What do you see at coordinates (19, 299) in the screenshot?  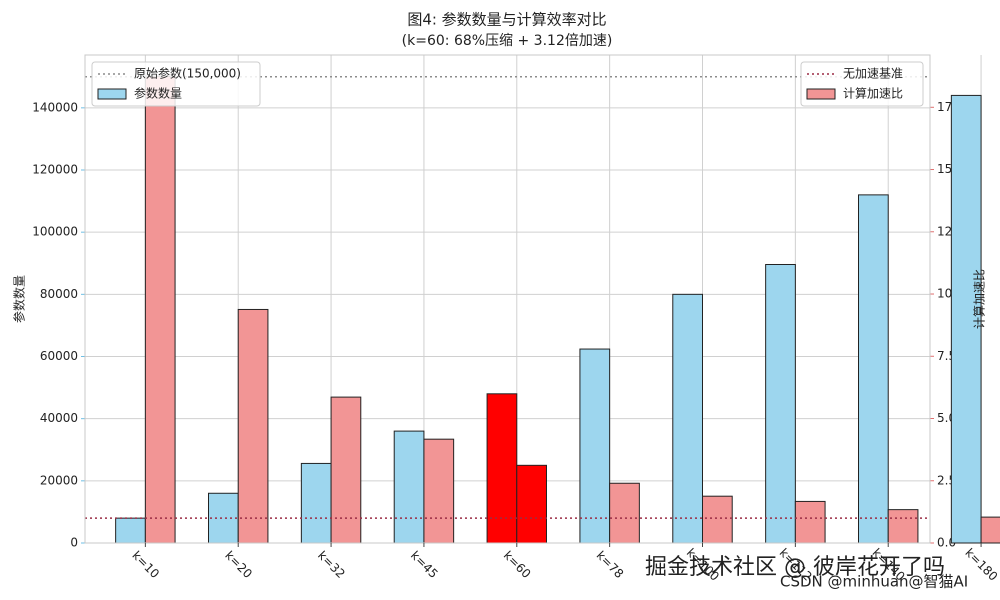 I see `y-axis-label: 参数数量` at bounding box center [19, 299].